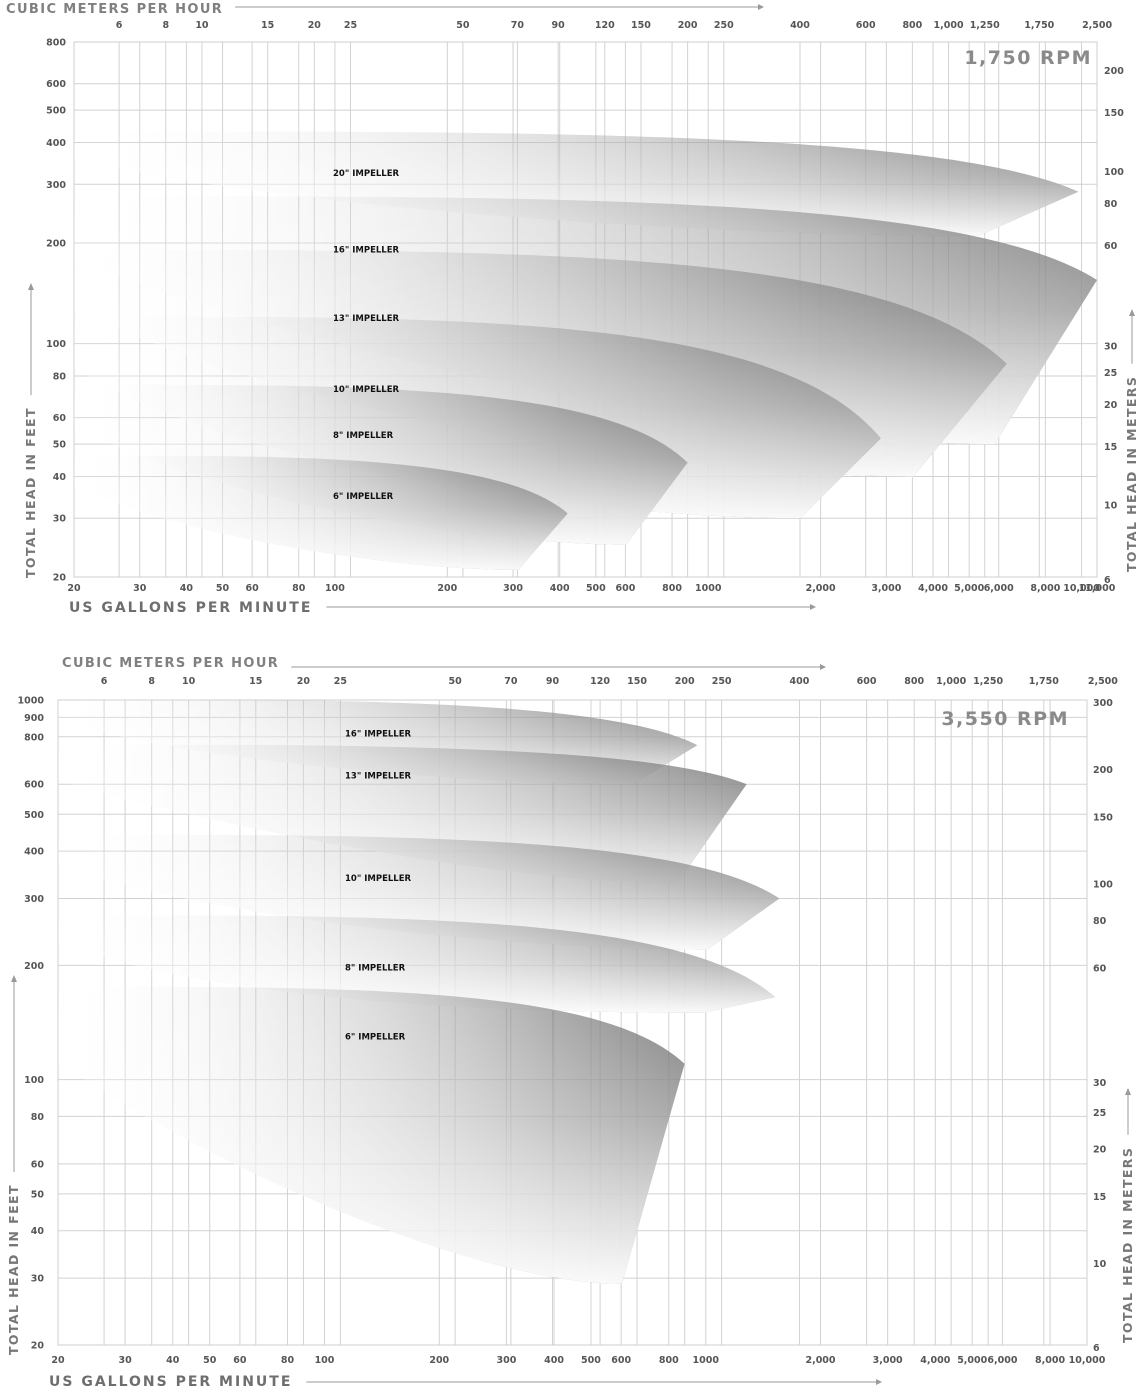  What do you see at coordinates (60, 376) in the screenshot?
I see `left-tick-label: 80` at bounding box center [60, 376].